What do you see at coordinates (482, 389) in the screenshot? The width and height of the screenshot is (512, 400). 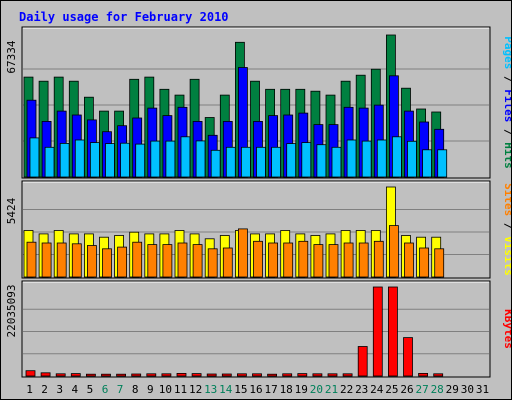 I see `x-tick-label-day-31: 31` at bounding box center [482, 389].